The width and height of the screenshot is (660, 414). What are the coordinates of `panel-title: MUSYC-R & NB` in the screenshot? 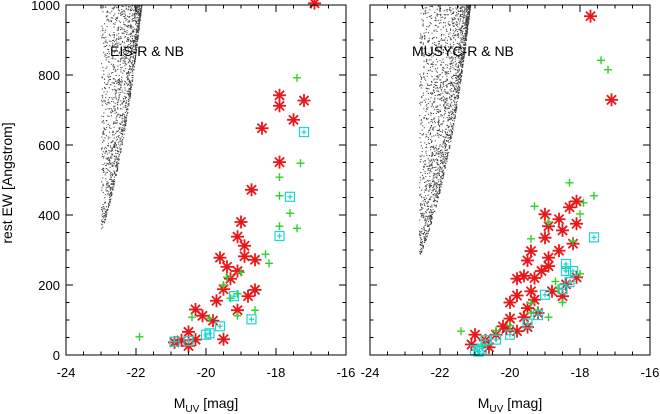 It's located at (463, 51).